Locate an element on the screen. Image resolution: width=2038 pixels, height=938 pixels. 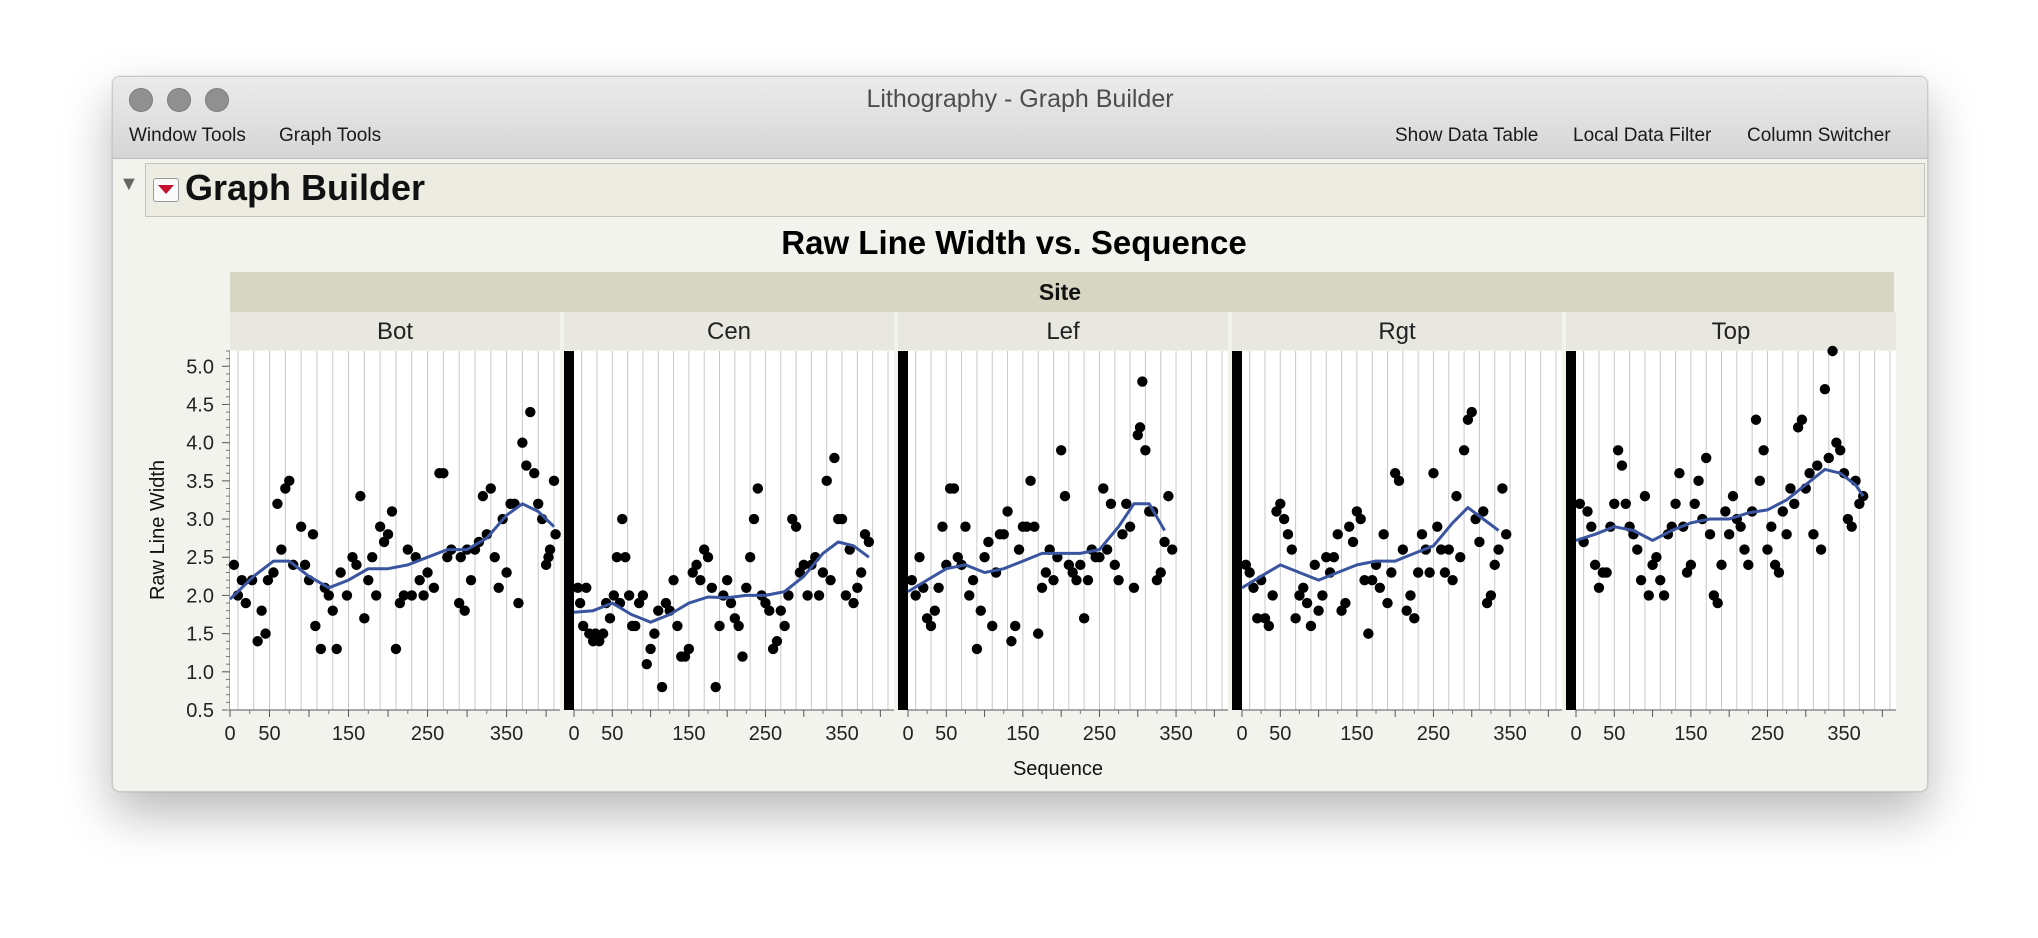
y-tick-label: 4.5 is located at coordinates (200, 405).